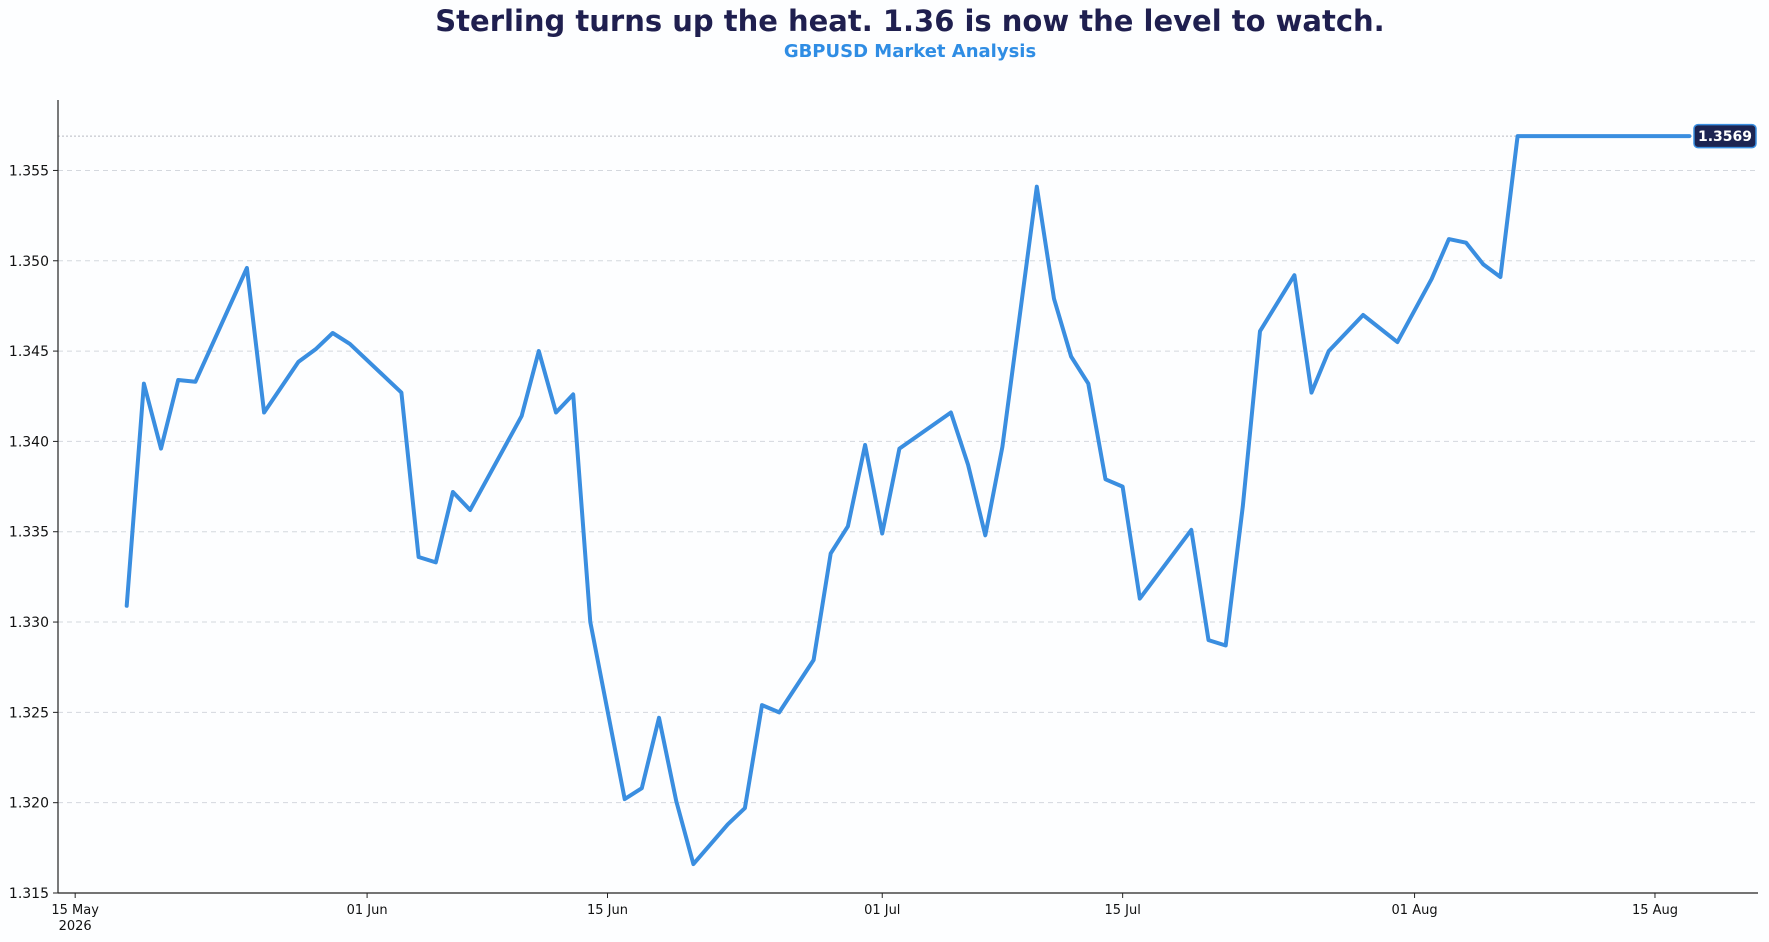  Describe the element at coordinates (607, 910) in the screenshot. I see `x-tick-label: 15 Jun` at that location.